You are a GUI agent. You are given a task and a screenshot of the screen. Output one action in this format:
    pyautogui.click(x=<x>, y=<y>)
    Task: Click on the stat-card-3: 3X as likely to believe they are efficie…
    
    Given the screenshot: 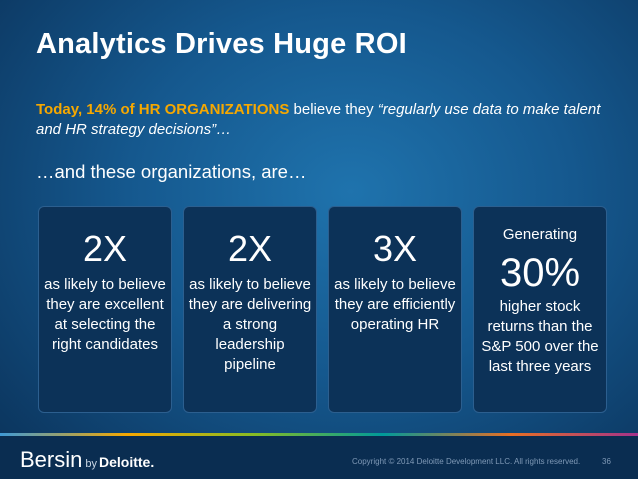 What is the action you would take?
    pyautogui.click(x=395, y=309)
    